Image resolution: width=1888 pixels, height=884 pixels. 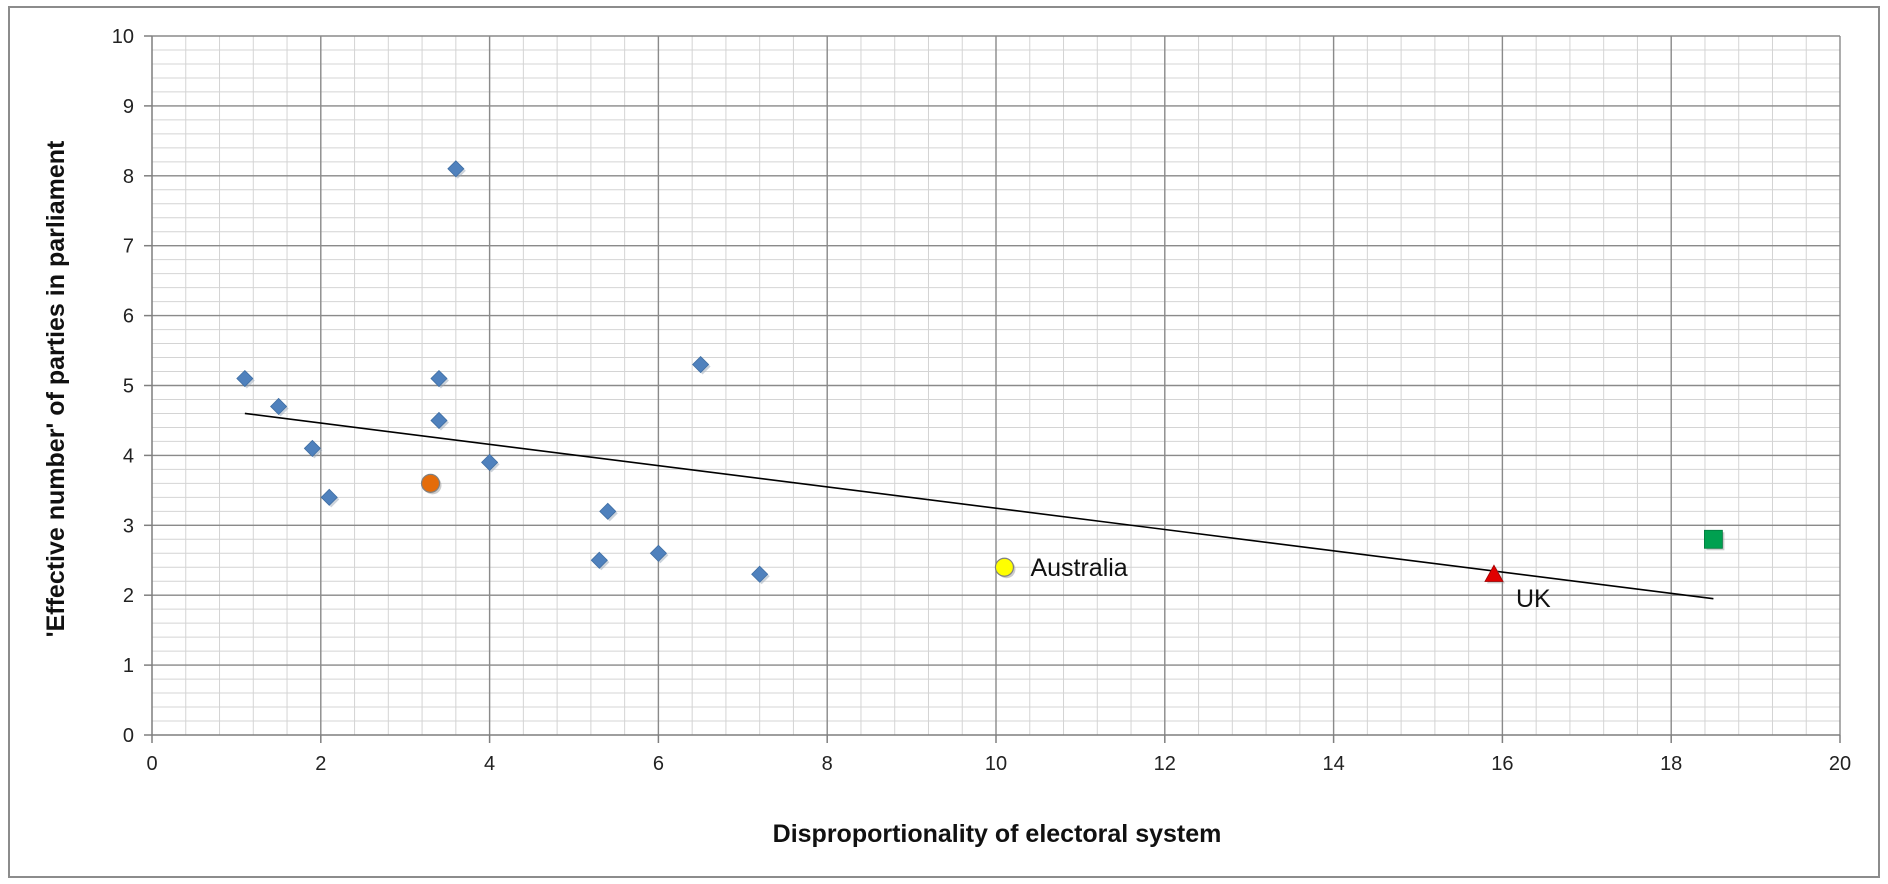 What do you see at coordinates (128, 596) in the screenshot?
I see `y-tick-label: 2` at bounding box center [128, 596].